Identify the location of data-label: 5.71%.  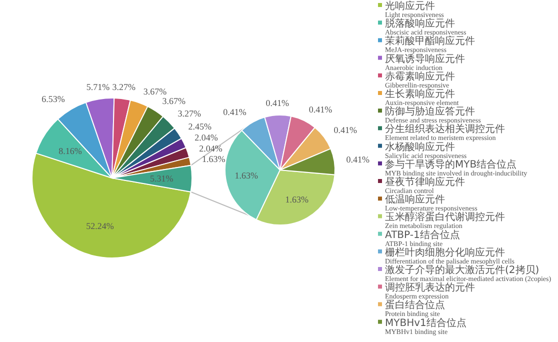
(98, 87).